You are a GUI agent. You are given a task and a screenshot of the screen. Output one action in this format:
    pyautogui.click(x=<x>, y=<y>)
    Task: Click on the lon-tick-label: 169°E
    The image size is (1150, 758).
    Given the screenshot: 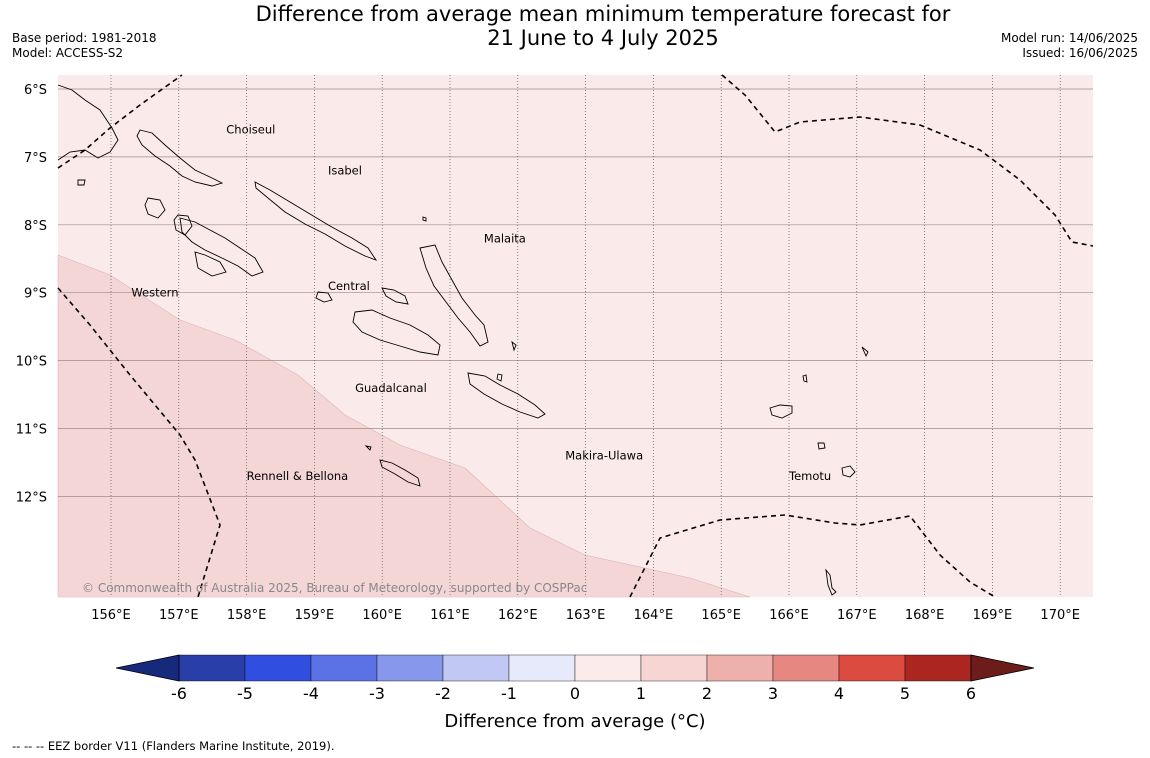 What is the action you would take?
    pyautogui.click(x=993, y=615)
    